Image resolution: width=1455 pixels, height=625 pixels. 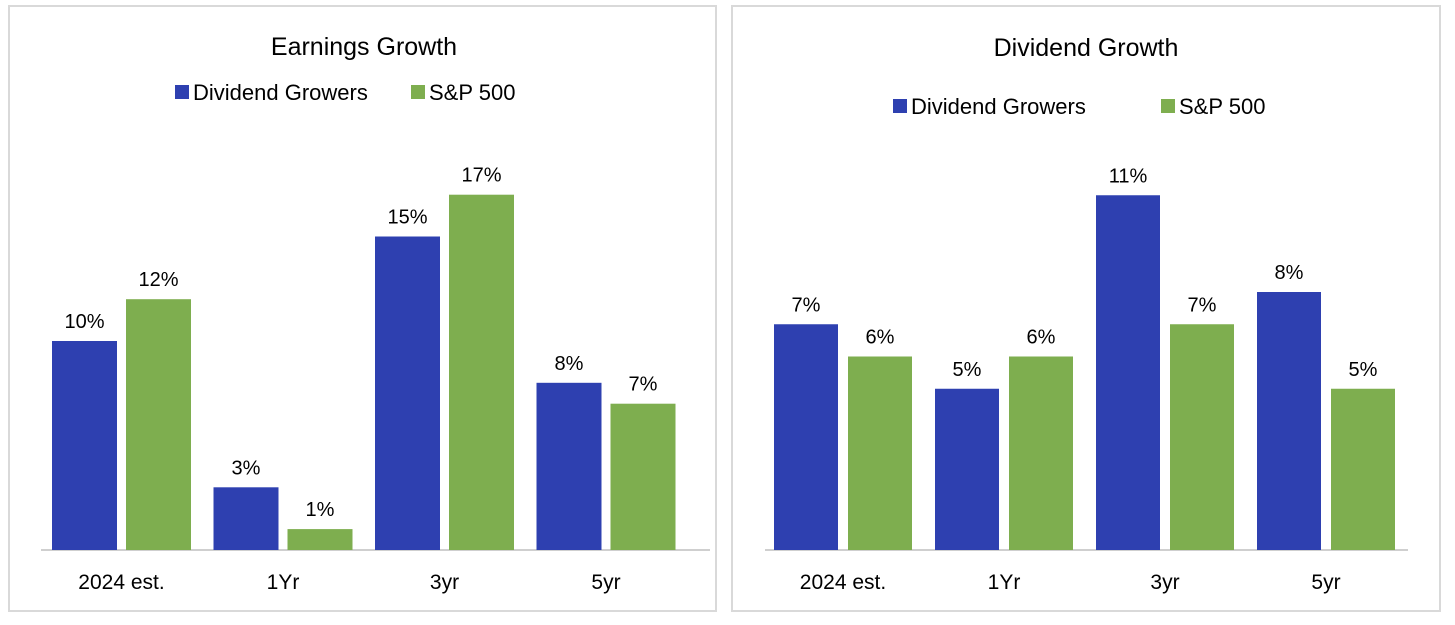 What do you see at coordinates (246, 468) in the screenshot?
I see `data-label: 3%` at bounding box center [246, 468].